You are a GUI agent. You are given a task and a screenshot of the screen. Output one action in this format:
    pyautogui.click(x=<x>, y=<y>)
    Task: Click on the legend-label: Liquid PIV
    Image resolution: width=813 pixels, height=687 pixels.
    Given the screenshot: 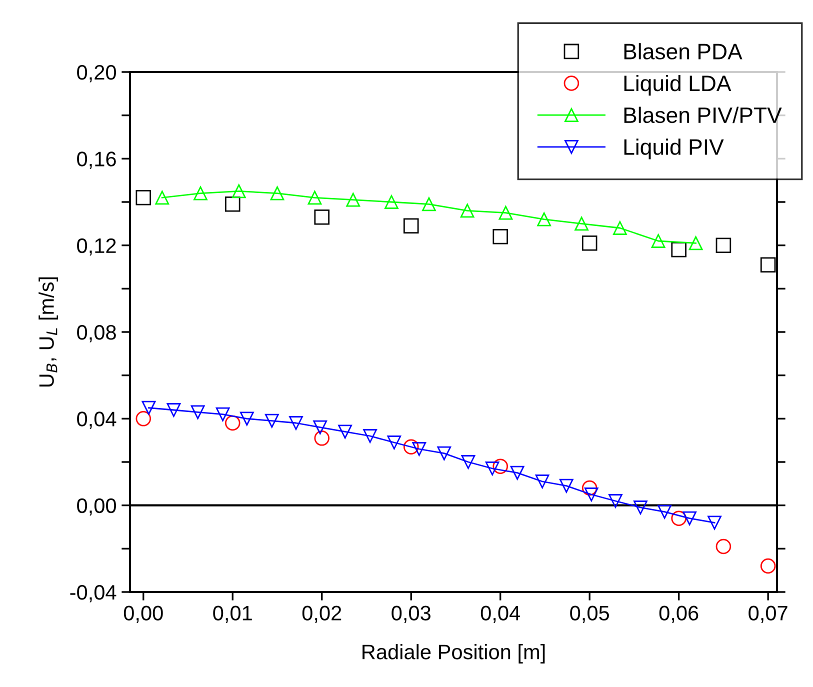 What is the action you would take?
    pyautogui.click(x=674, y=149)
    